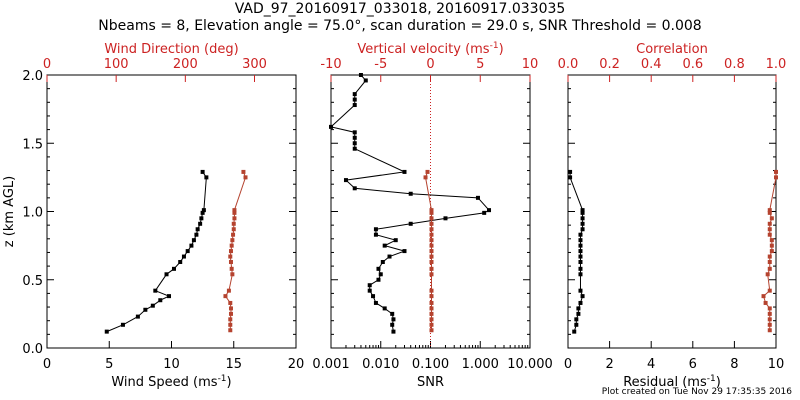 The height and width of the screenshot is (400, 800). What do you see at coordinates (109, 364) in the screenshot?
I see `bottom-tick-label: 5` at bounding box center [109, 364].